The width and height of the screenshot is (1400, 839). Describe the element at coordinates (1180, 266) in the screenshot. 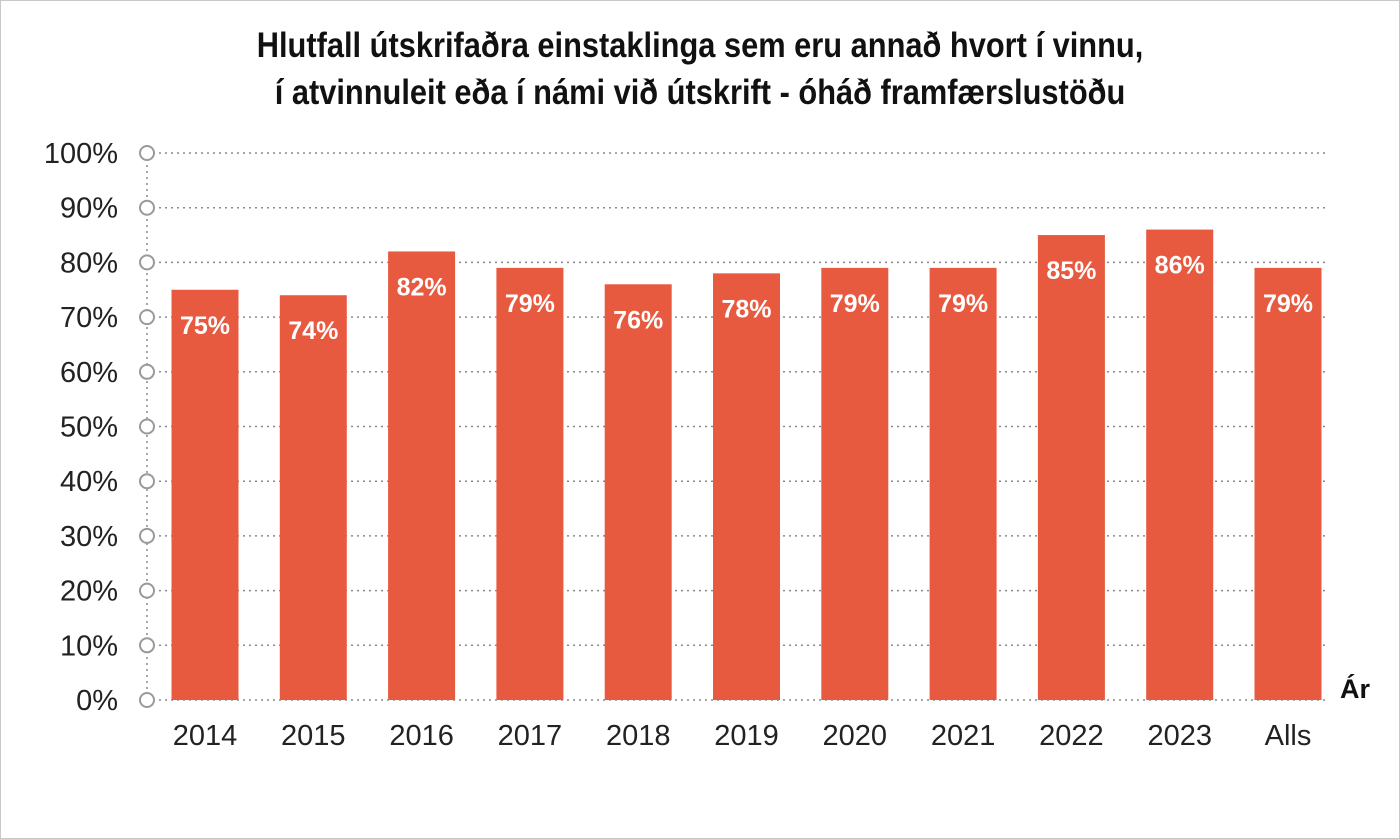

I see `bar-data-label: 86%` at that location.